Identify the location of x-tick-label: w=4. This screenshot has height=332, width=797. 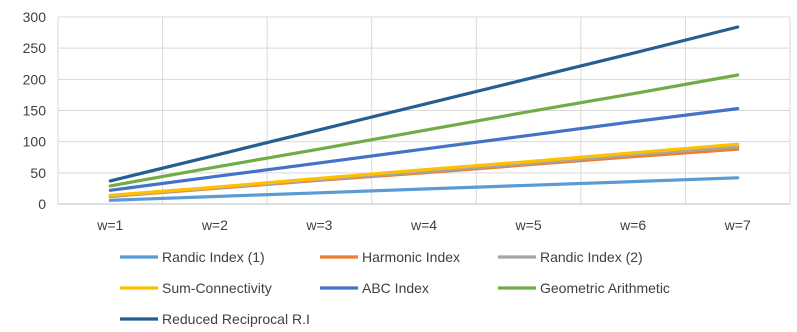
(423, 225).